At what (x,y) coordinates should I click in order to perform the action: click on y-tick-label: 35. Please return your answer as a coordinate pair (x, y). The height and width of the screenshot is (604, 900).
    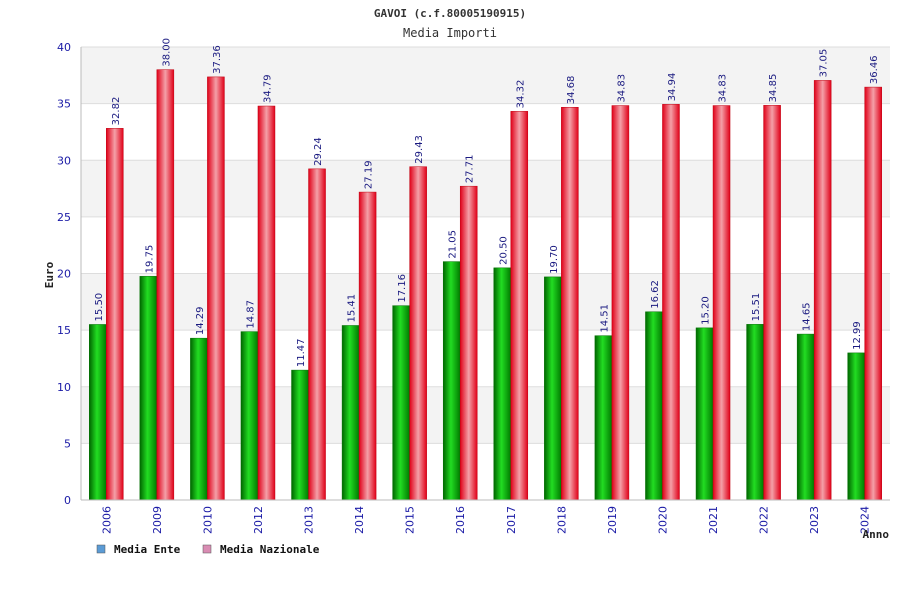
    Looking at the image, I should click on (64, 104).